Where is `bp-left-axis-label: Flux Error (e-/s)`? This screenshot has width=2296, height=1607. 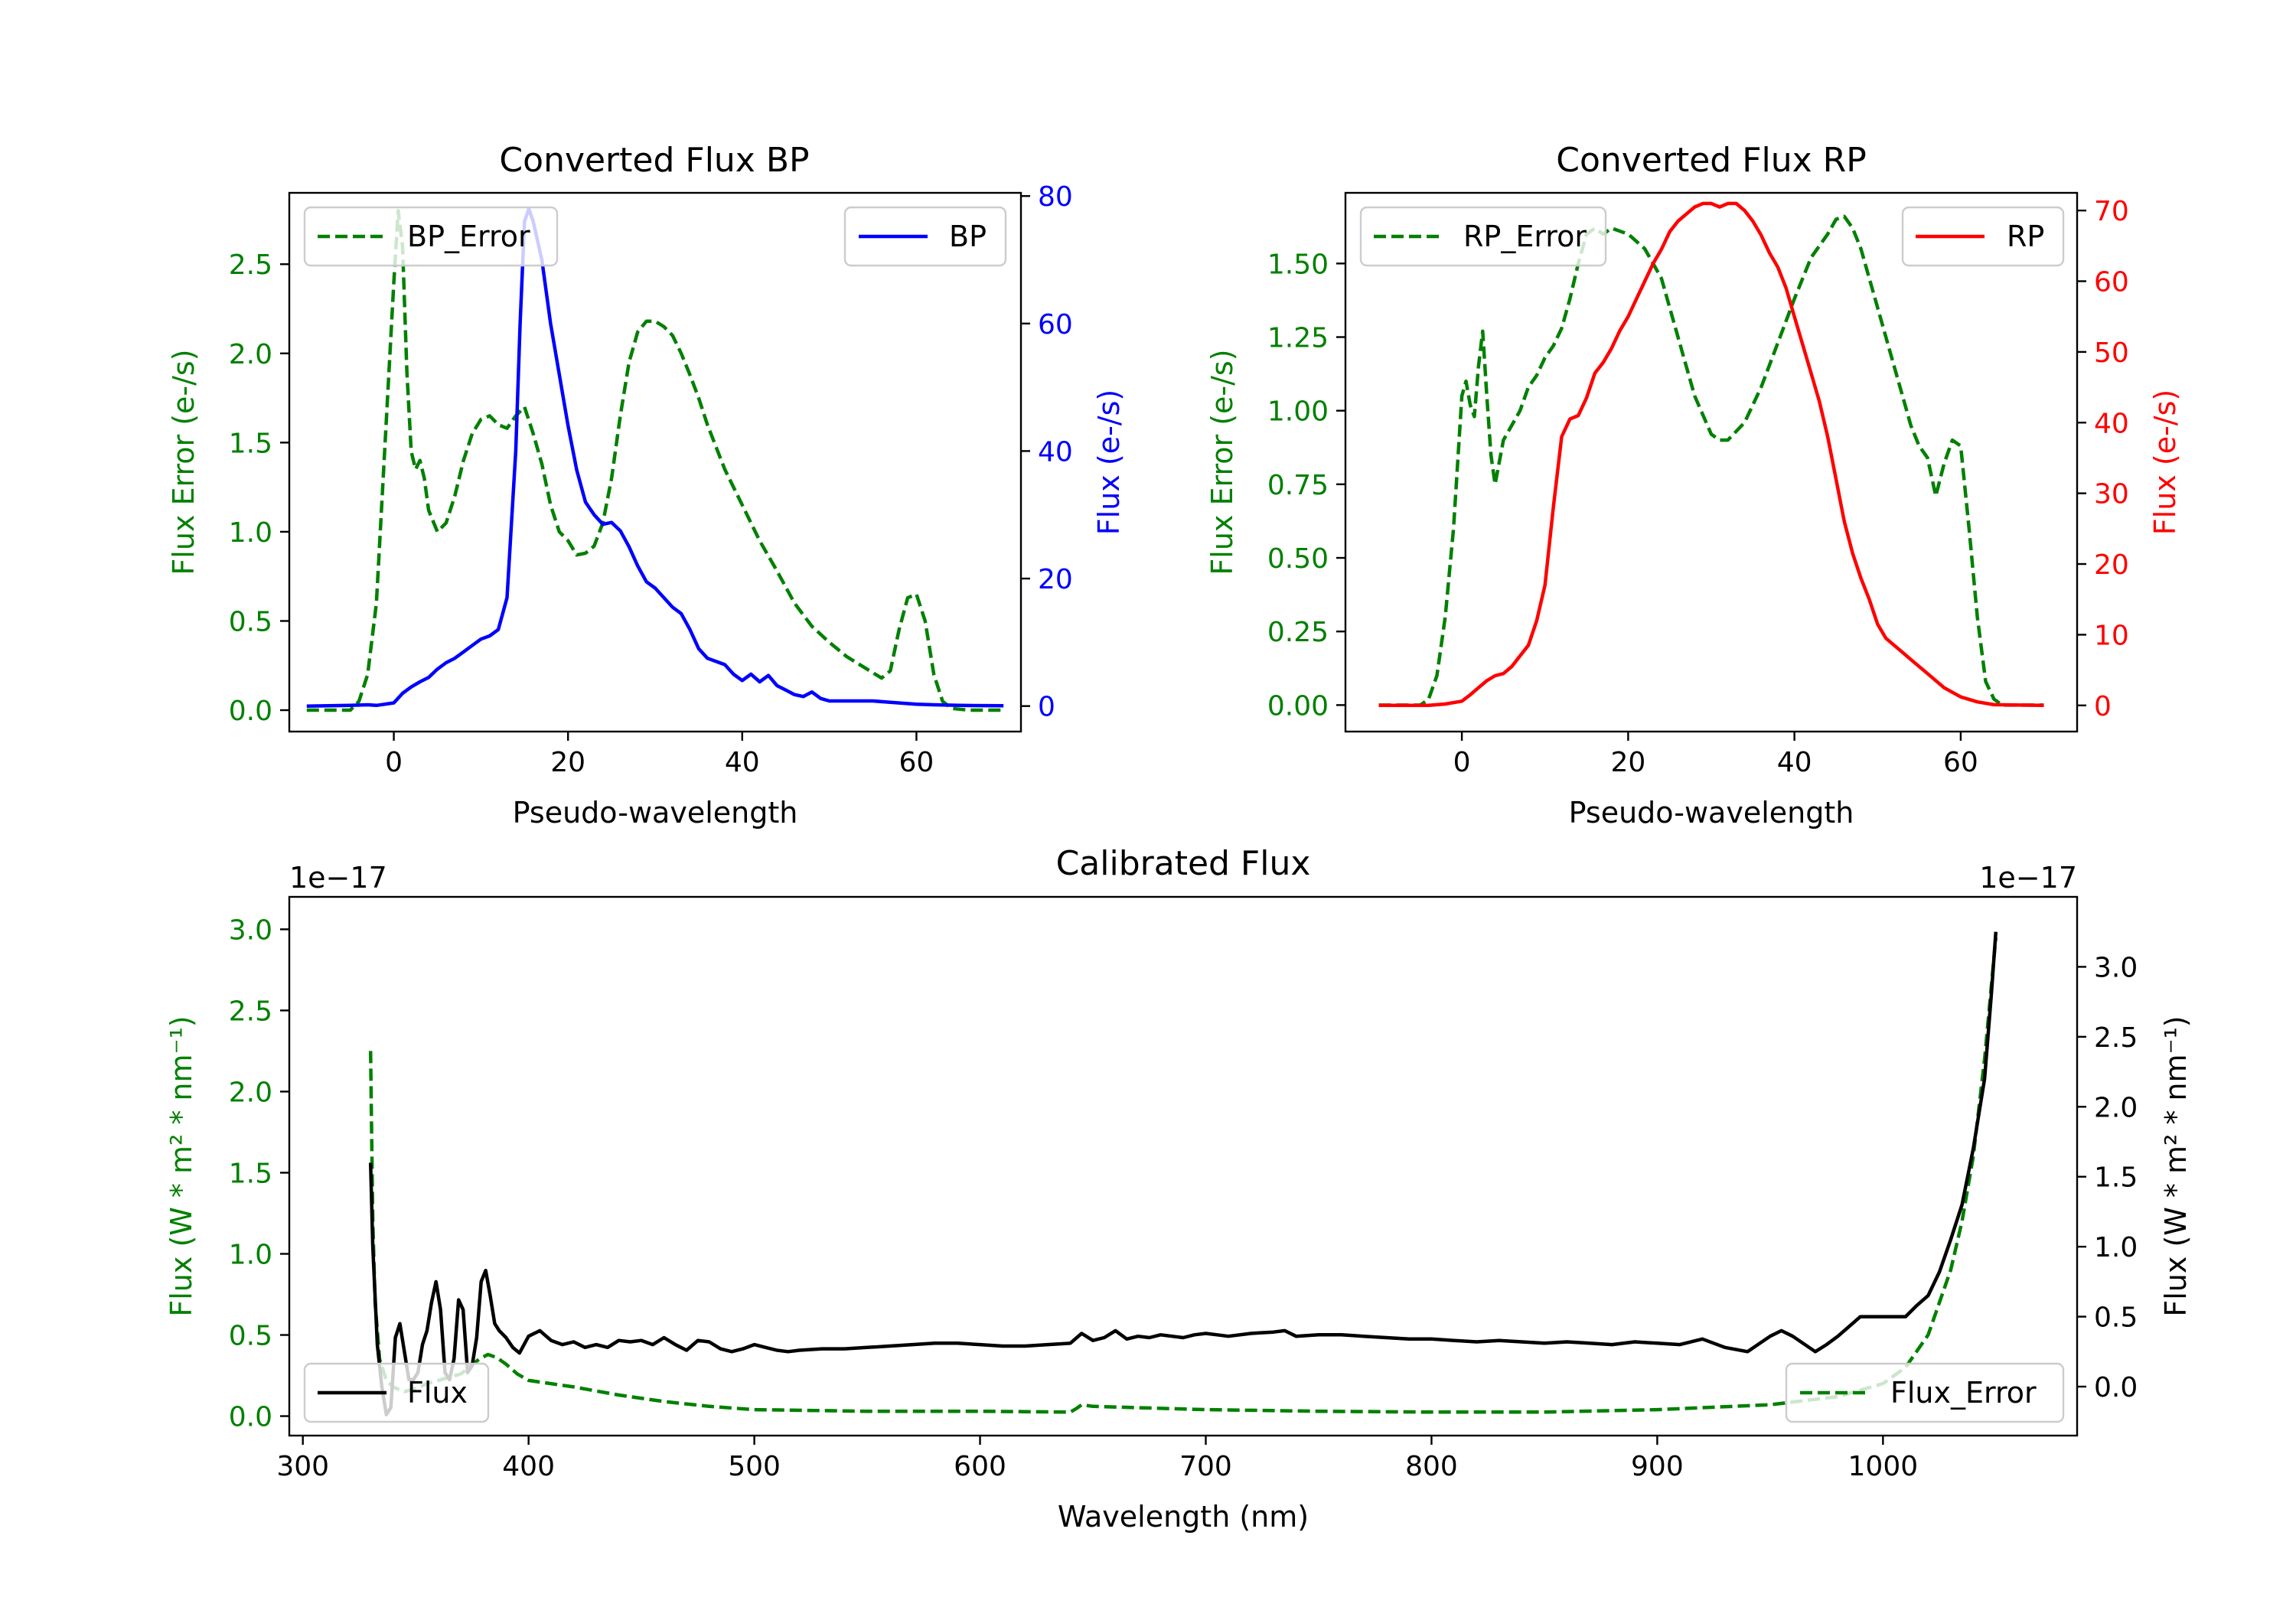 bp-left-axis-label: Flux Error (e-/s) is located at coordinates (184, 462).